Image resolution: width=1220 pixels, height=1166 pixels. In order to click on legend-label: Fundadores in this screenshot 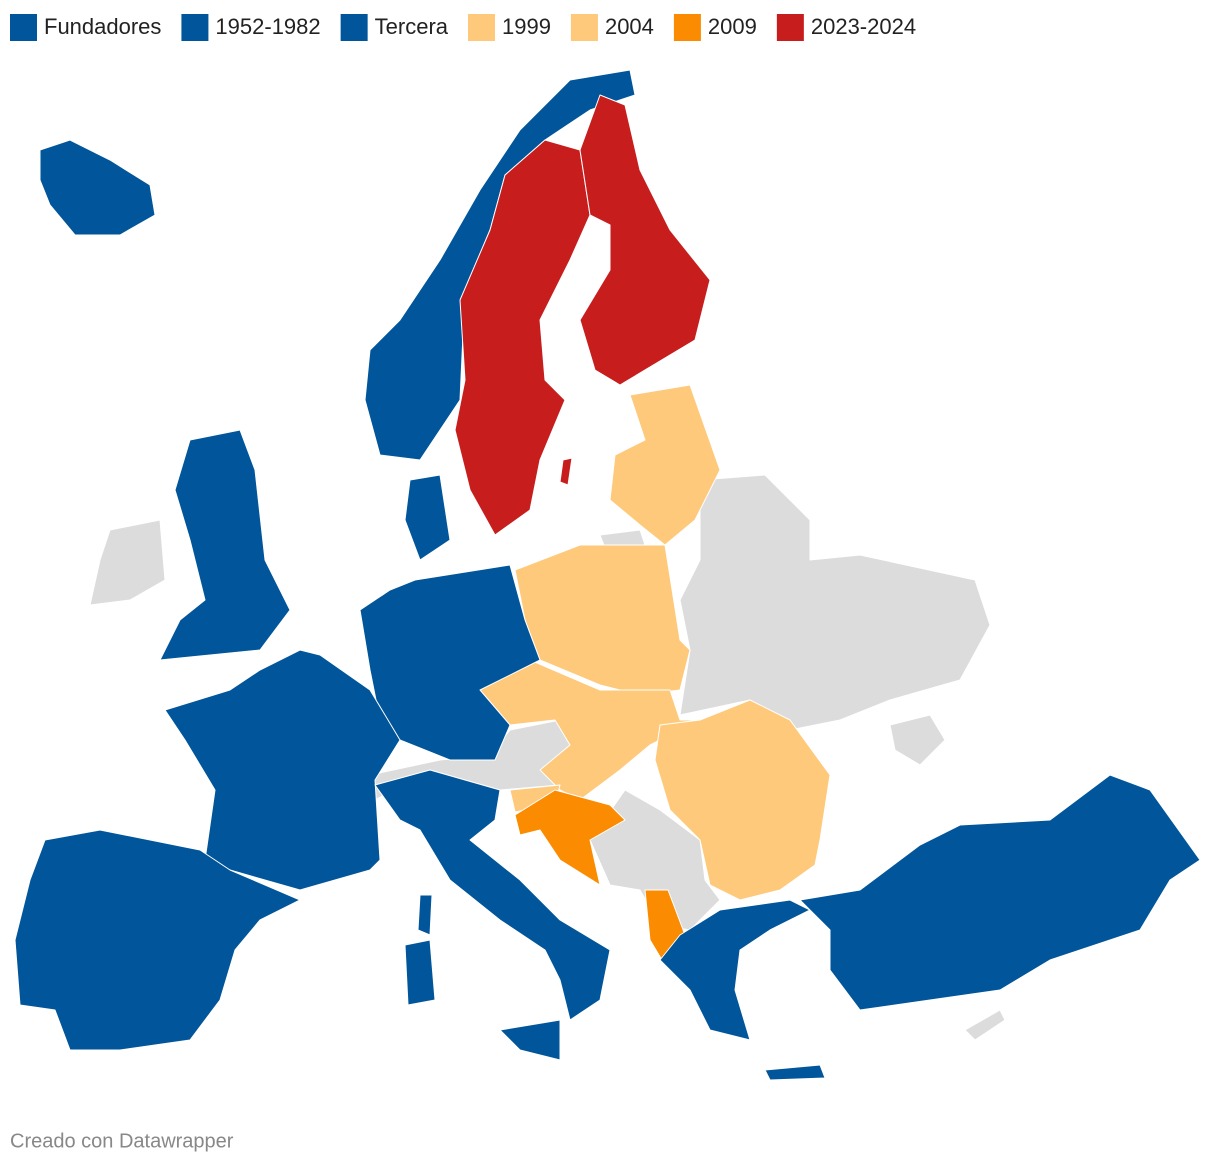, I will do `click(102, 26)`.